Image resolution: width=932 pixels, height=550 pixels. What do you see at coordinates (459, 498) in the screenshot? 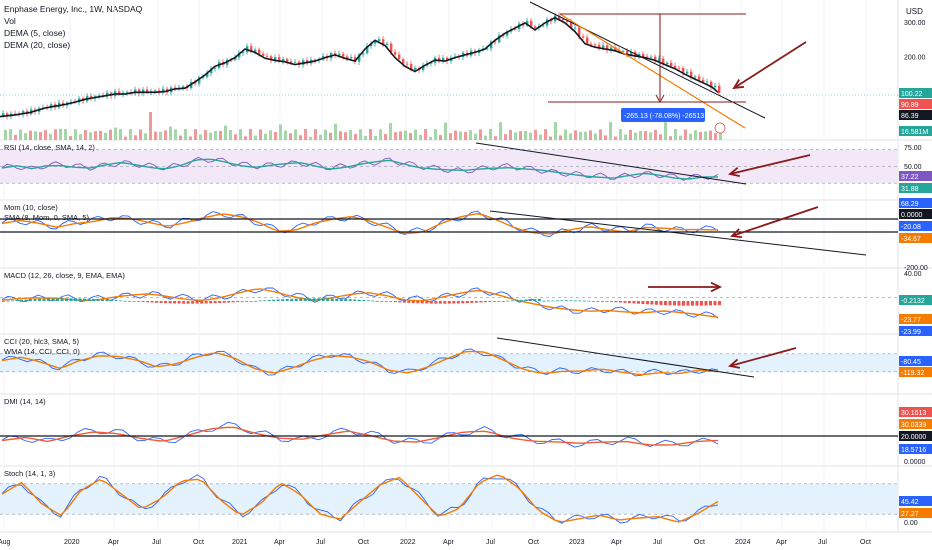
I see `stoch-panel: Stoch (14, 1, 3) 0.00` at bounding box center [459, 498].